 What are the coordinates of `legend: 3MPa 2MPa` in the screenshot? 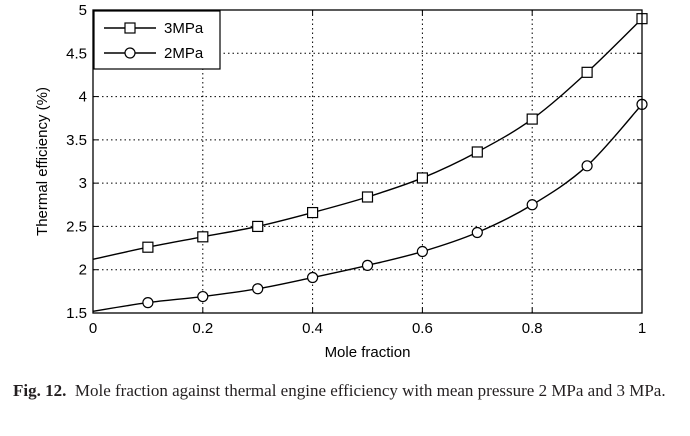 It's located at (157, 40).